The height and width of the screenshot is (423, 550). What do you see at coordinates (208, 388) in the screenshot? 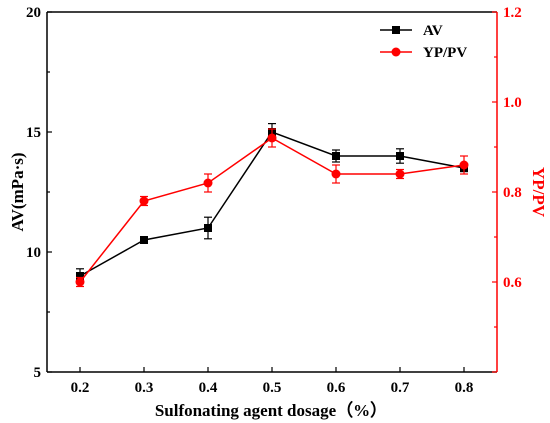
I see `x-tick-label: 0.4` at bounding box center [208, 388].